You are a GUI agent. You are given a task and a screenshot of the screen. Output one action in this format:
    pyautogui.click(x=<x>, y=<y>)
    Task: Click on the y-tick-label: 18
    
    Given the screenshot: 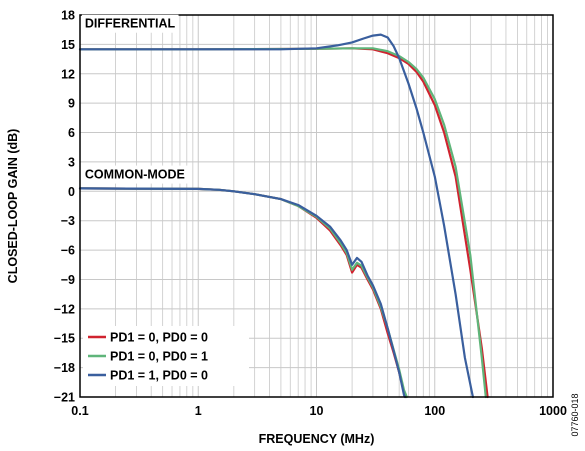 What is the action you would take?
    pyautogui.click(x=68, y=16)
    